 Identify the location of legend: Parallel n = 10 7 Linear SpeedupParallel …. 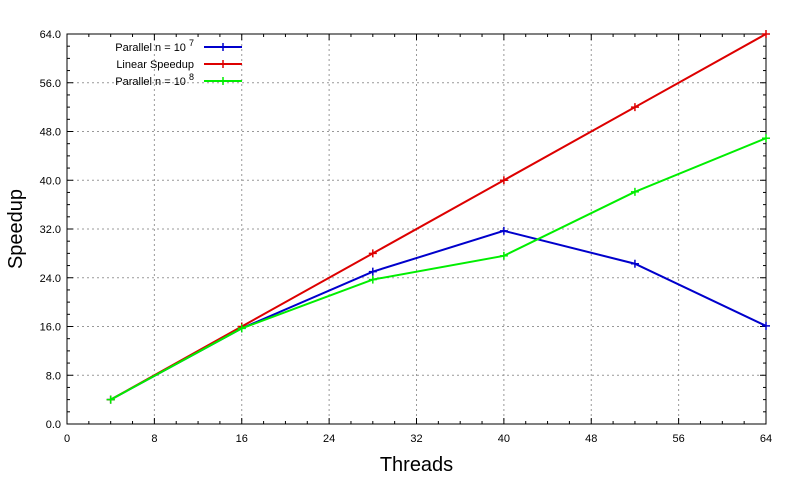
(178, 63).